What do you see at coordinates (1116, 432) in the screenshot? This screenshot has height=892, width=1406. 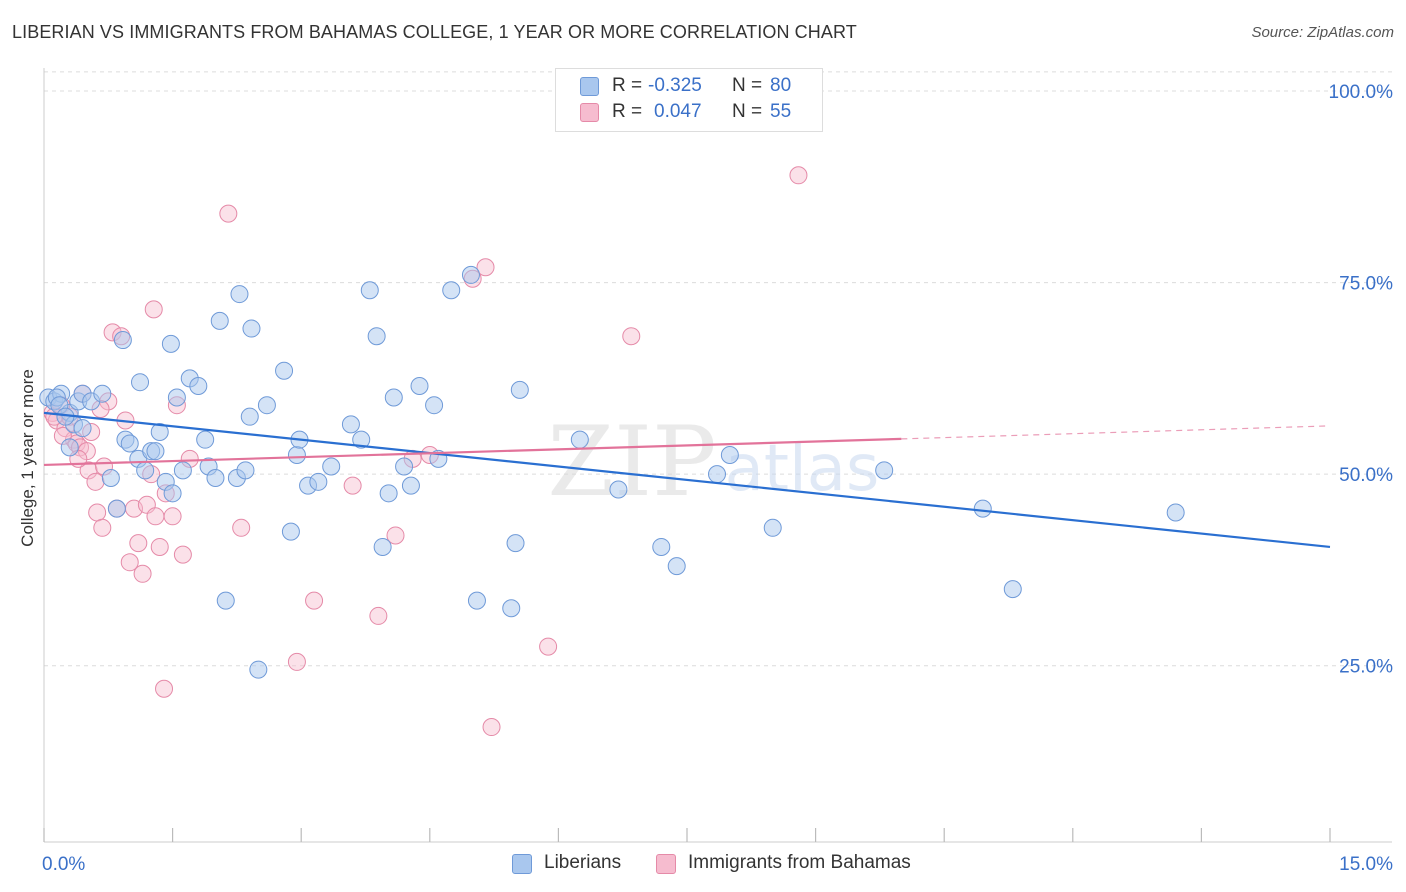 I see `bahamas-trend-line-extension` at bounding box center [1116, 432].